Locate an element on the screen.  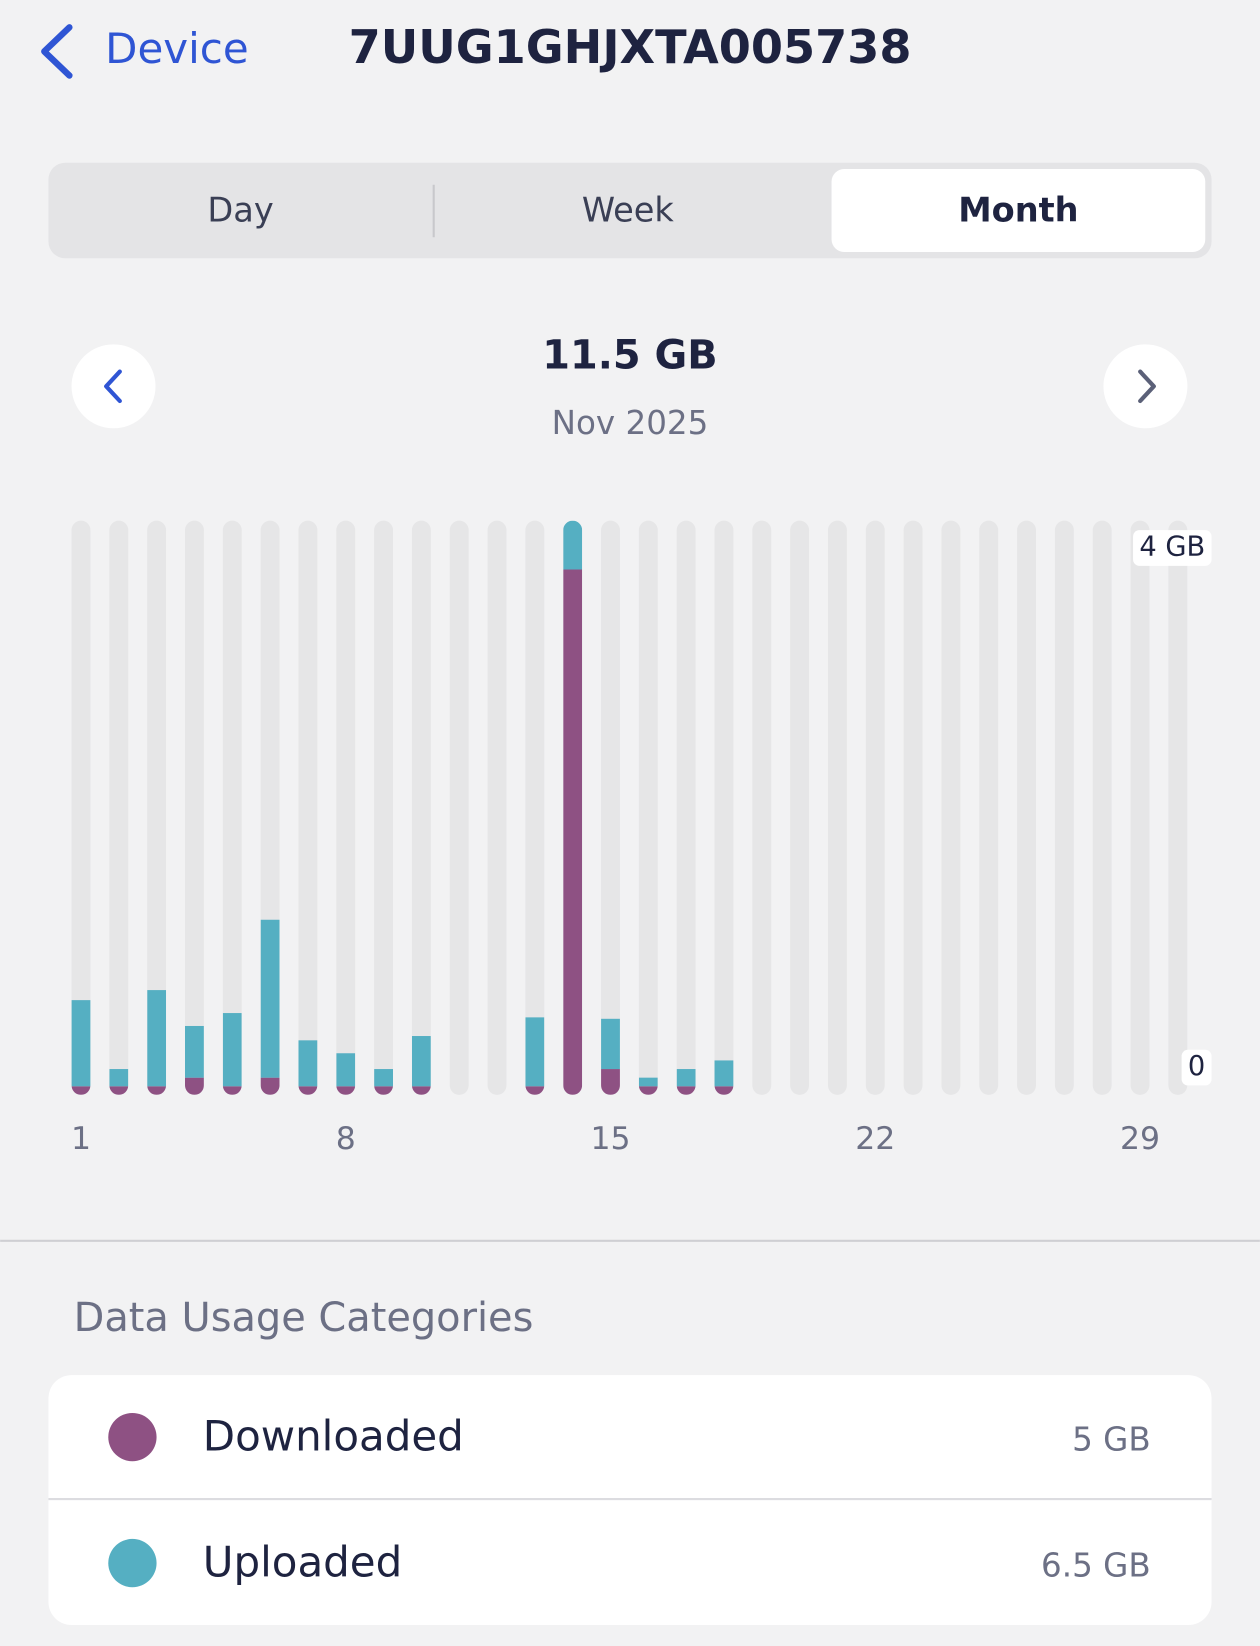
back-button: Device is located at coordinates (145, 51).